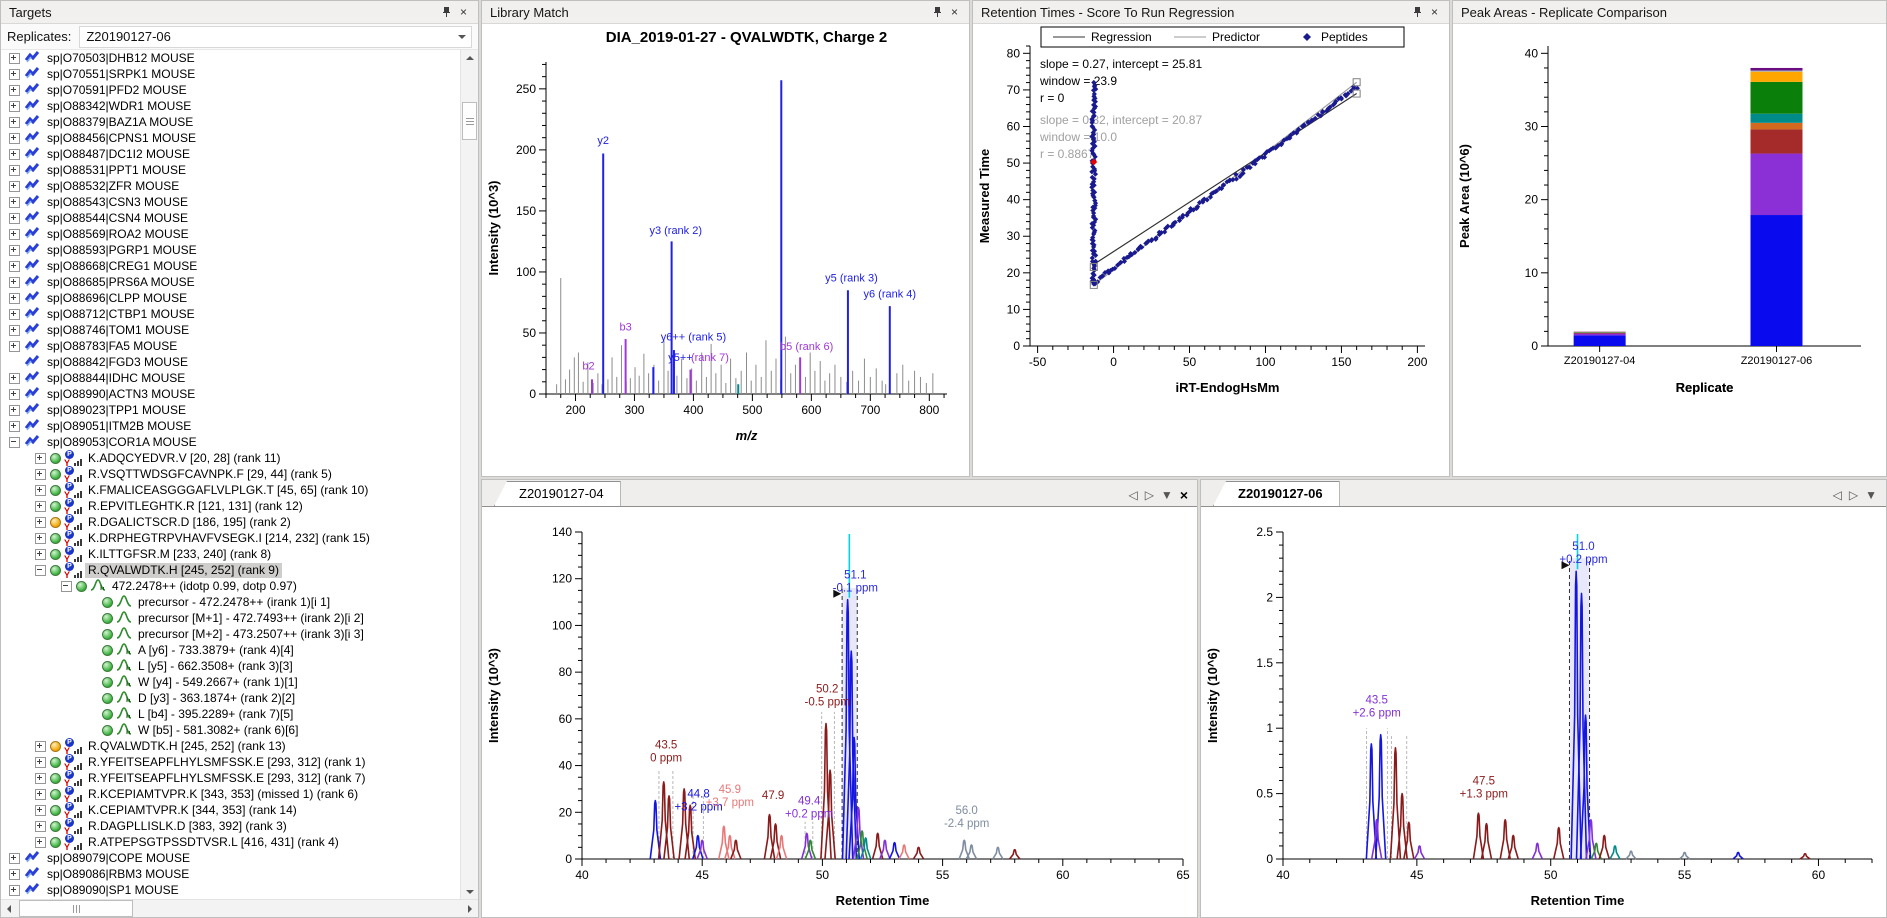 This screenshot has width=1887, height=918. I want to click on tree-item: sp|O88342|WDR1 MOUSE, so click(231, 106).